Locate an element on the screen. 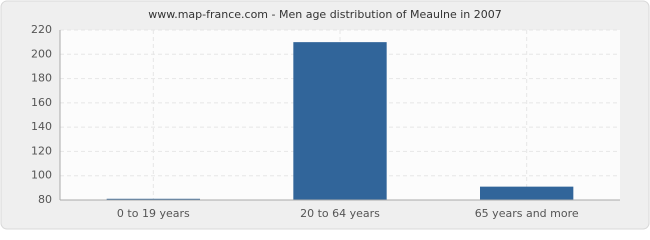 The height and width of the screenshot is (240, 650). y-tick-label: 100 is located at coordinates (41, 175).